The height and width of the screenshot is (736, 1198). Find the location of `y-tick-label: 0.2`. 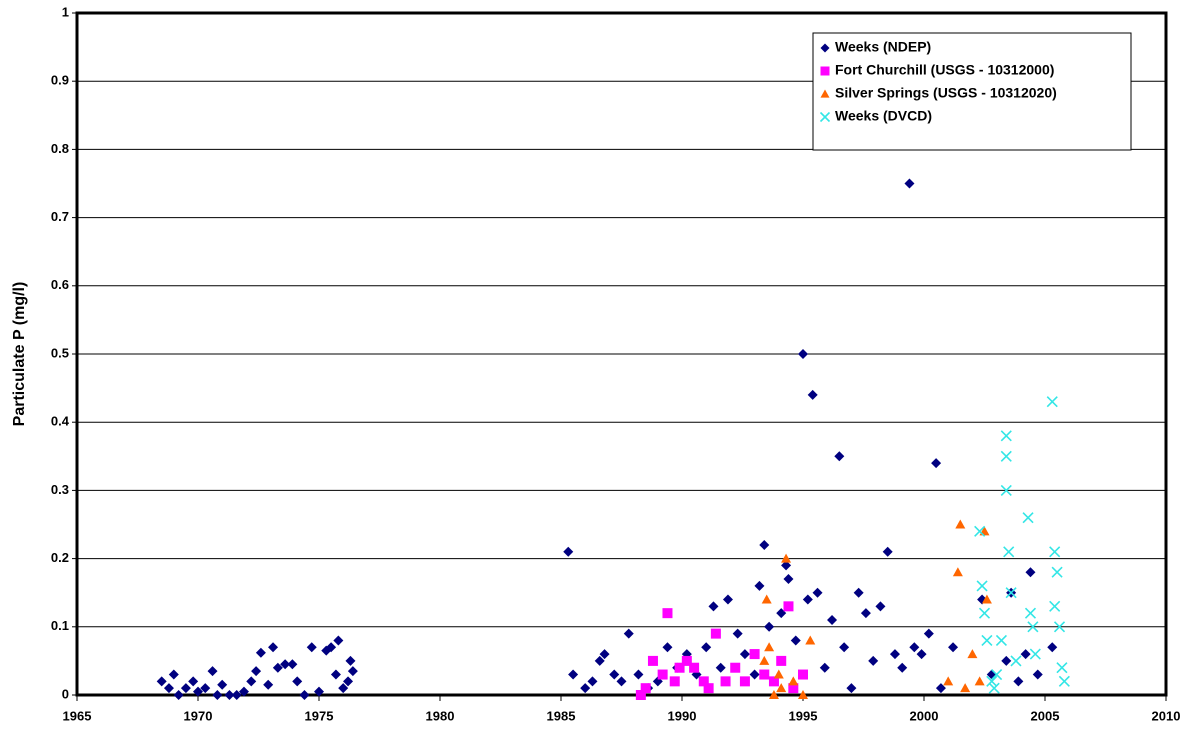

y-tick-label: 0.2 is located at coordinates (60, 557).